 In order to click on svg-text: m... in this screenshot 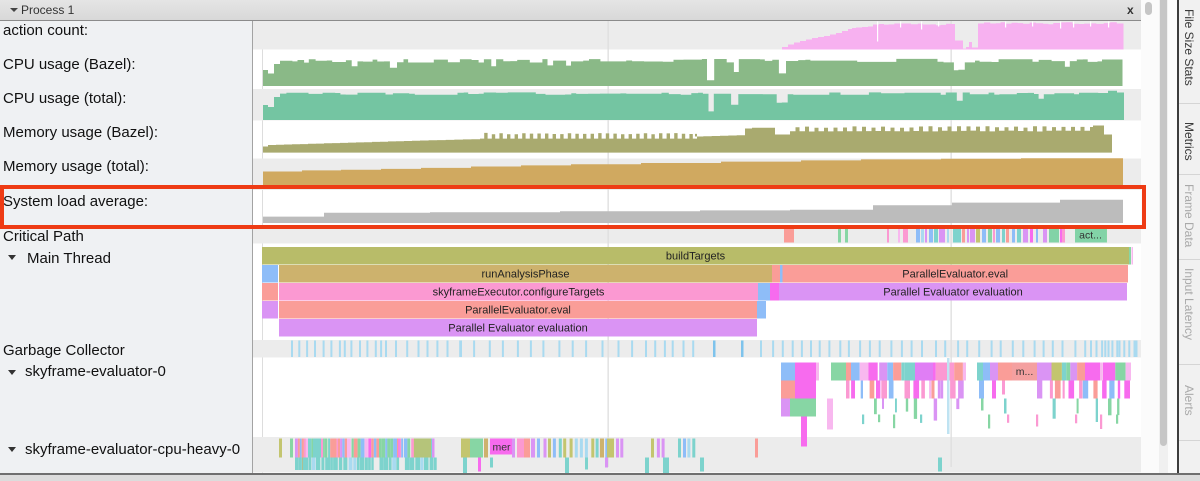, I will do `click(1025, 372)`.